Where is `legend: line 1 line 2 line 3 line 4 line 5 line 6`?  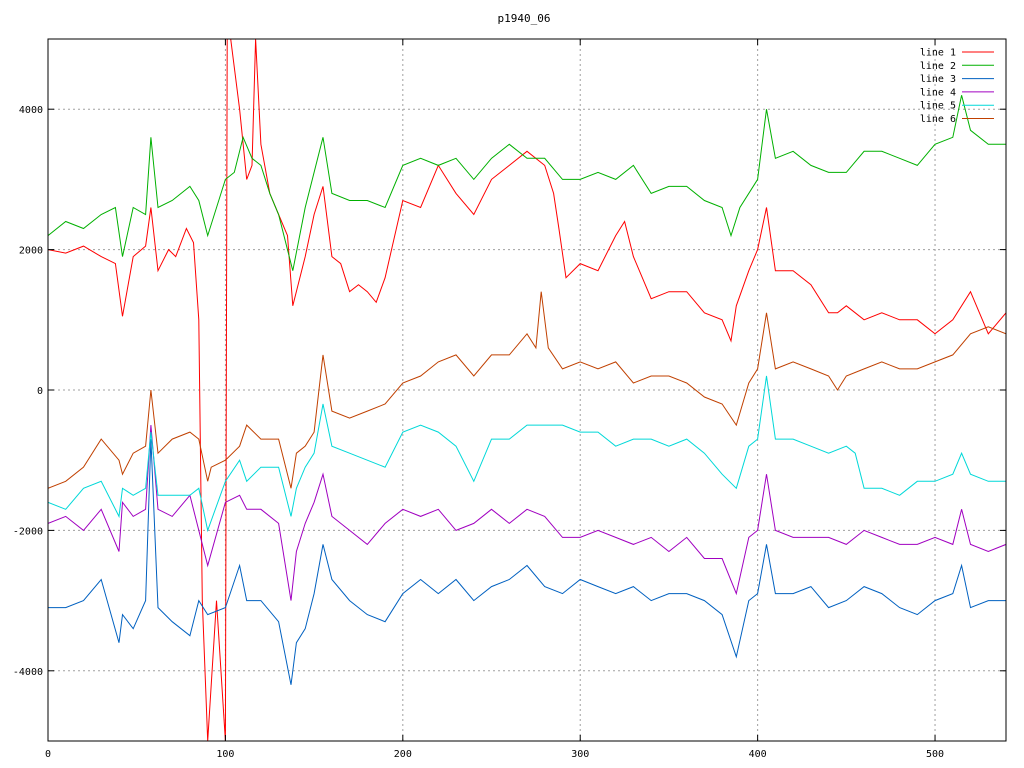 legend: line 1 line 2 line 3 line 4 line 5 line 6 is located at coordinates (957, 86).